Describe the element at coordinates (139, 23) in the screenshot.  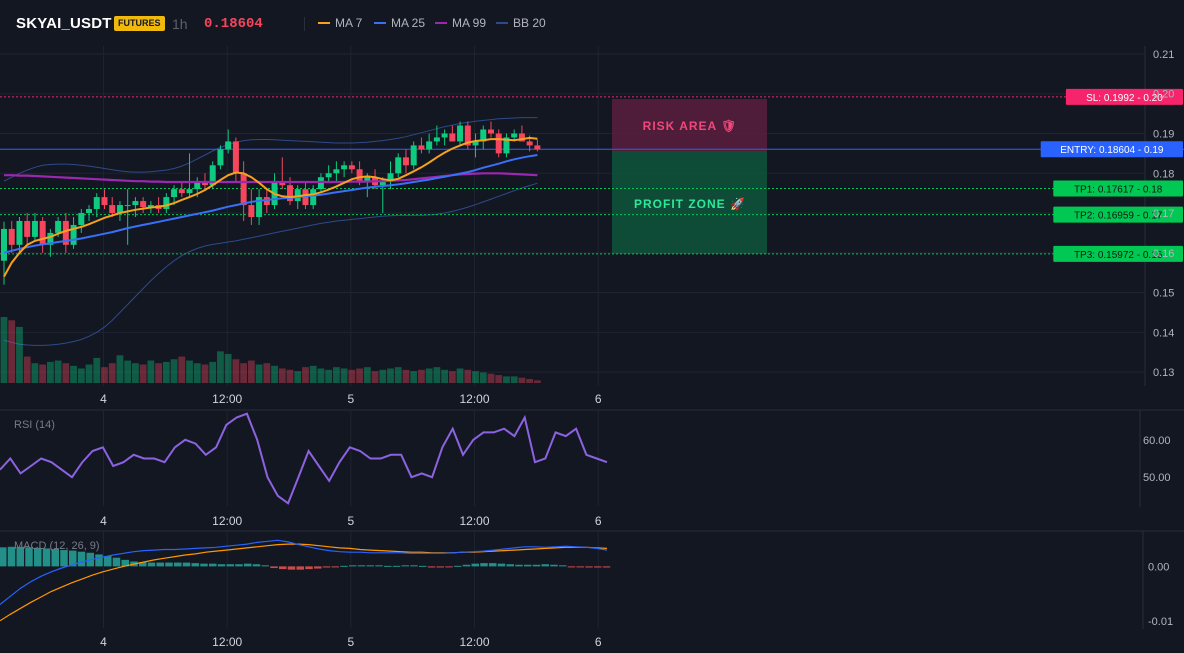
I see `futures-badge: FUTURES` at that location.